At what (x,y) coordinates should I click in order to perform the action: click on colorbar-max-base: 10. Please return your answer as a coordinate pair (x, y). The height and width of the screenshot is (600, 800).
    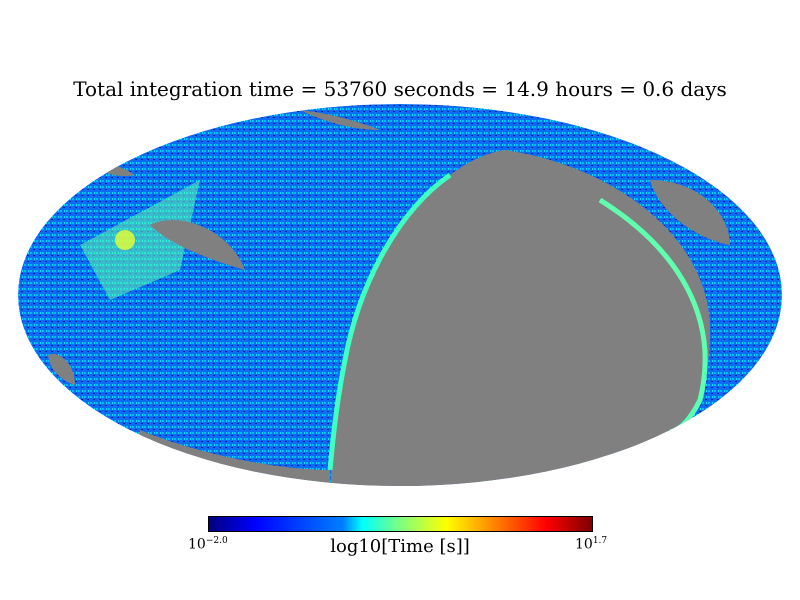
    Looking at the image, I should click on (584, 544).